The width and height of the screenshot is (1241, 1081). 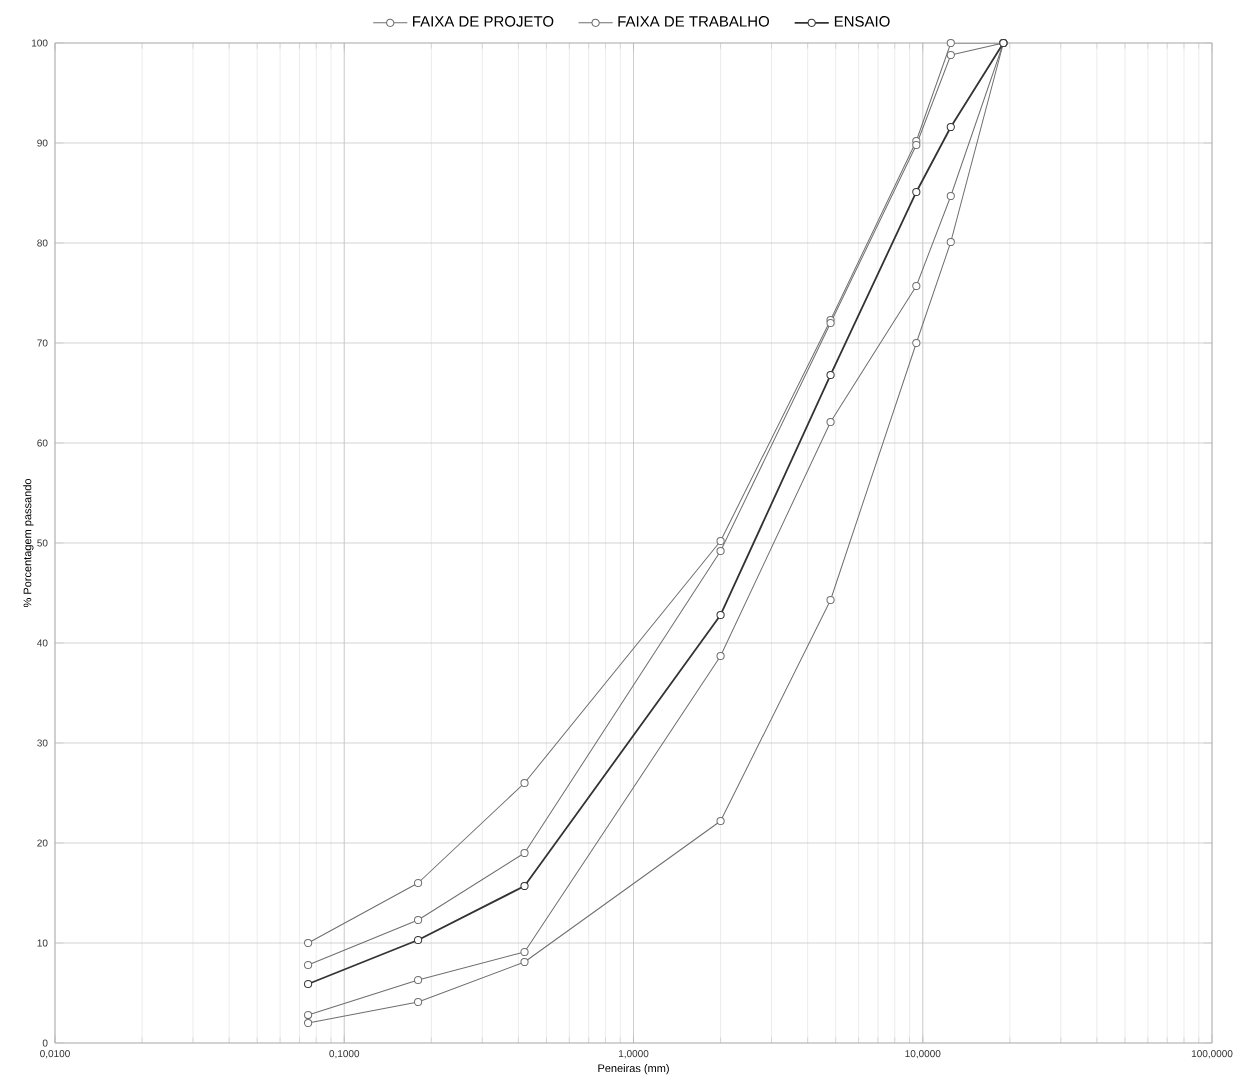 I want to click on x-tick-label: 0,0100, so click(x=55, y=1054).